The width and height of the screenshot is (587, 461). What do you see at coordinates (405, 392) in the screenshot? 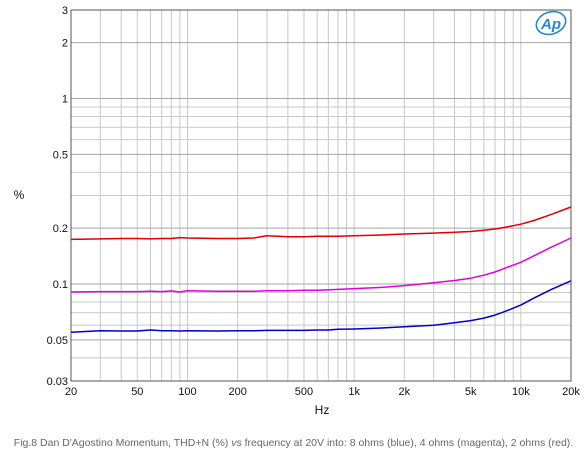
I see `x-tick-label: 2k` at bounding box center [405, 392].